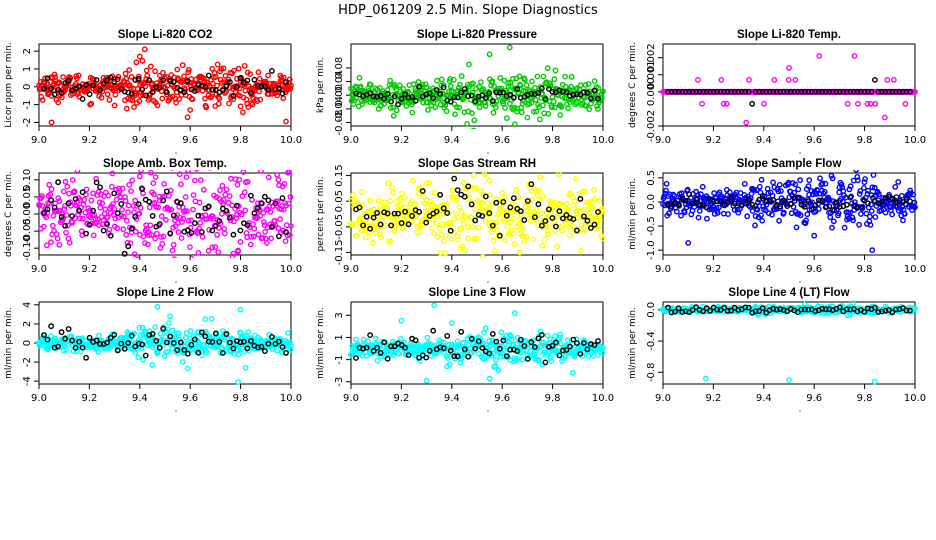 This screenshot has width=936, height=540. Describe the element at coordinates (789, 35) in the screenshot. I see `panel-title: Slope Li-820 Temp.` at that location.